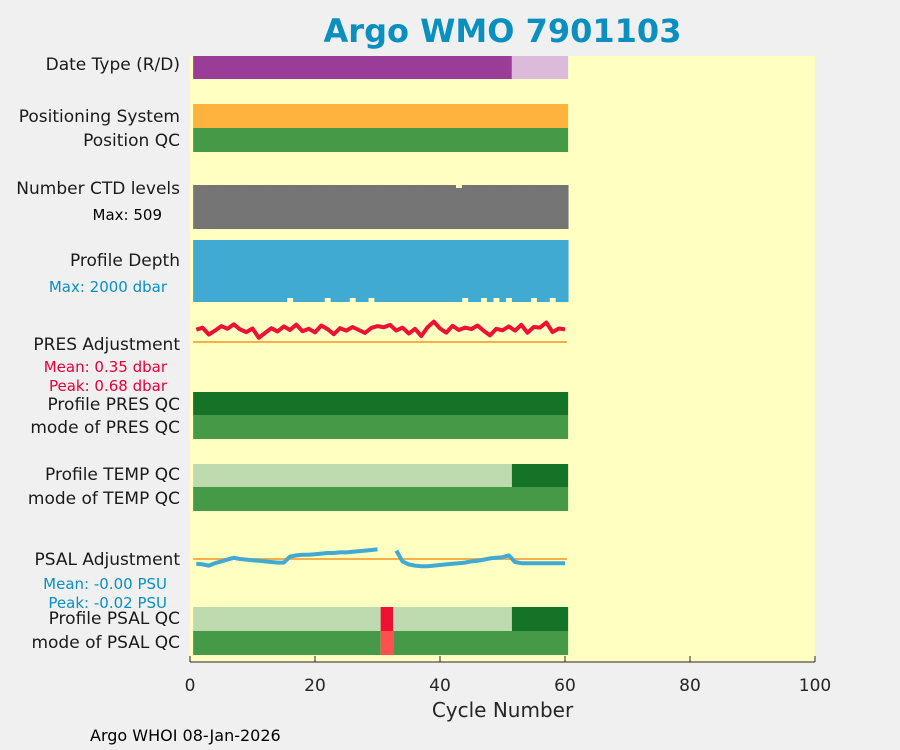 The height and width of the screenshot is (750, 900). What do you see at coordinates (106, 345) in the screenshot?
I see `pres-adj-label: PRES Adjustment` at bounding box center [106, 345].